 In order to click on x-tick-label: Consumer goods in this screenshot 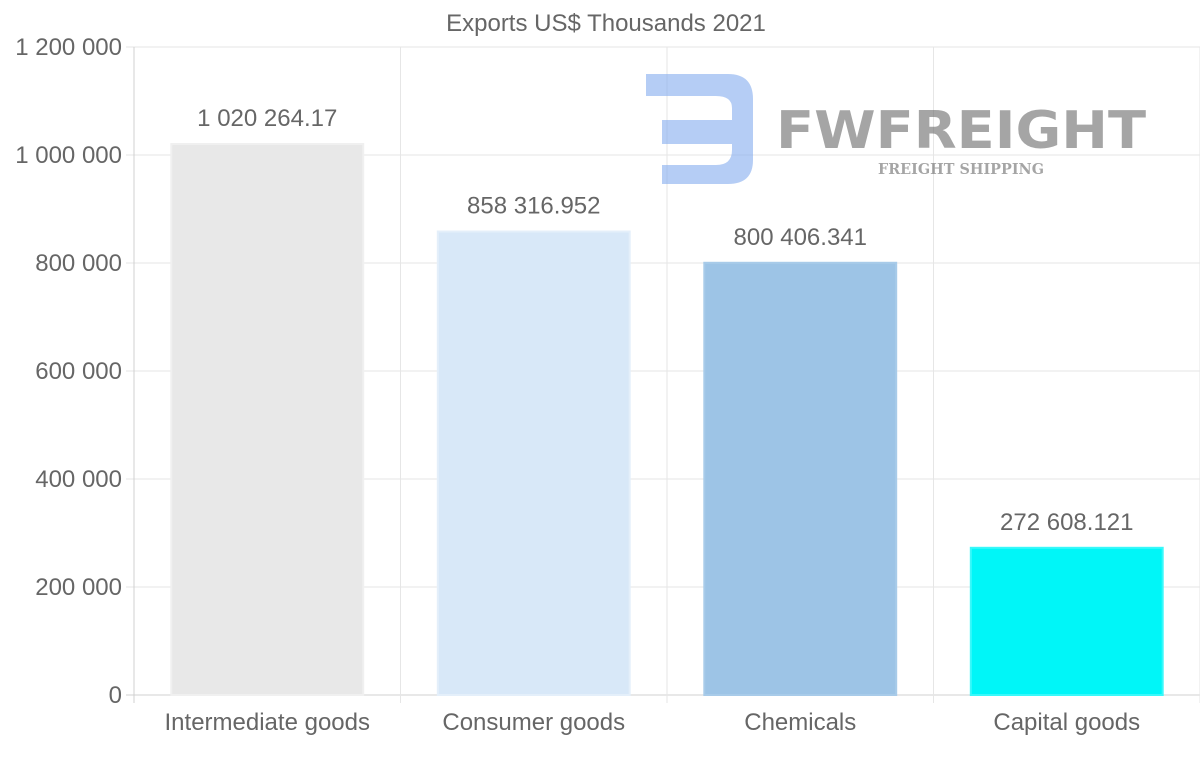, I will do `click(533, 722)`.